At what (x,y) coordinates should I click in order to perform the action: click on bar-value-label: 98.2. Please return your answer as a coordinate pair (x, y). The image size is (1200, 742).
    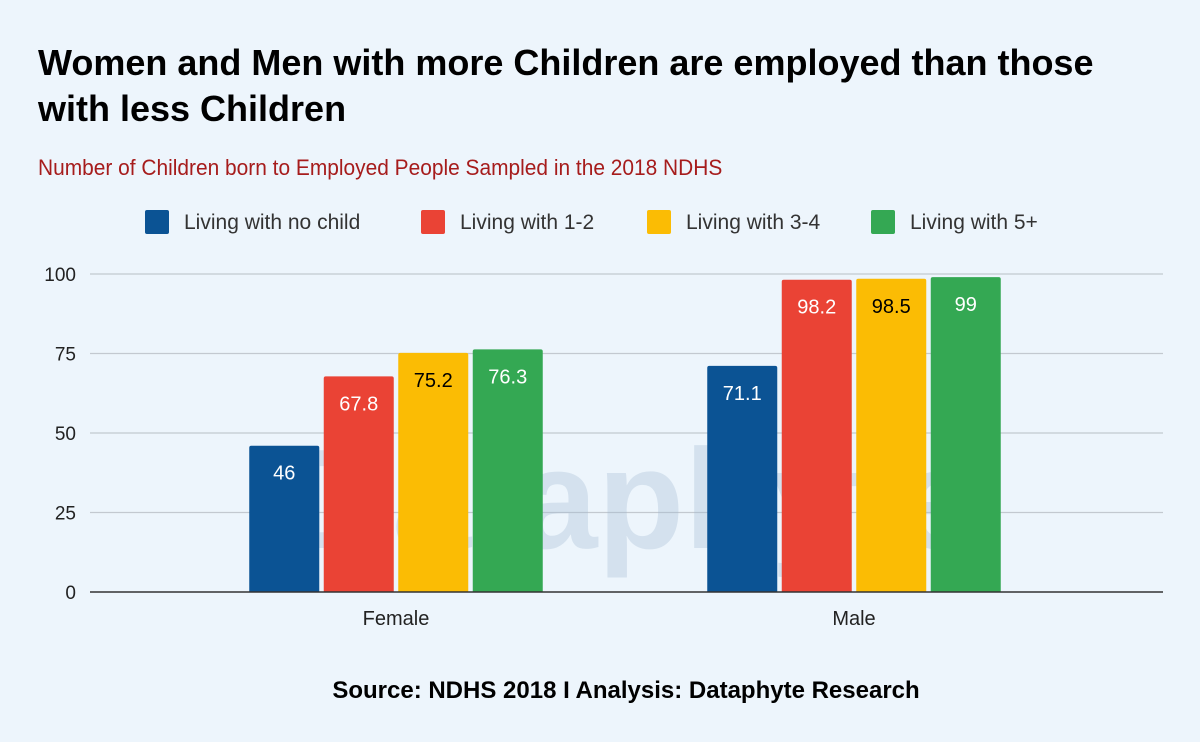
    Looking at the image, I should click on (816, 308).